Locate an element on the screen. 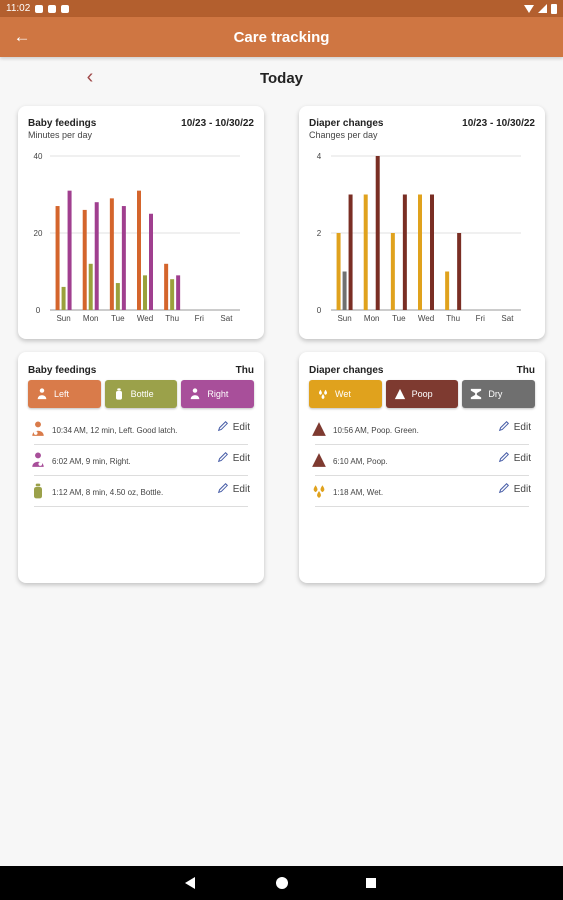 The height and width of the screenshot is (900, 563). diapers-x-tick-label: Mon is located at coordinates (372, 318).